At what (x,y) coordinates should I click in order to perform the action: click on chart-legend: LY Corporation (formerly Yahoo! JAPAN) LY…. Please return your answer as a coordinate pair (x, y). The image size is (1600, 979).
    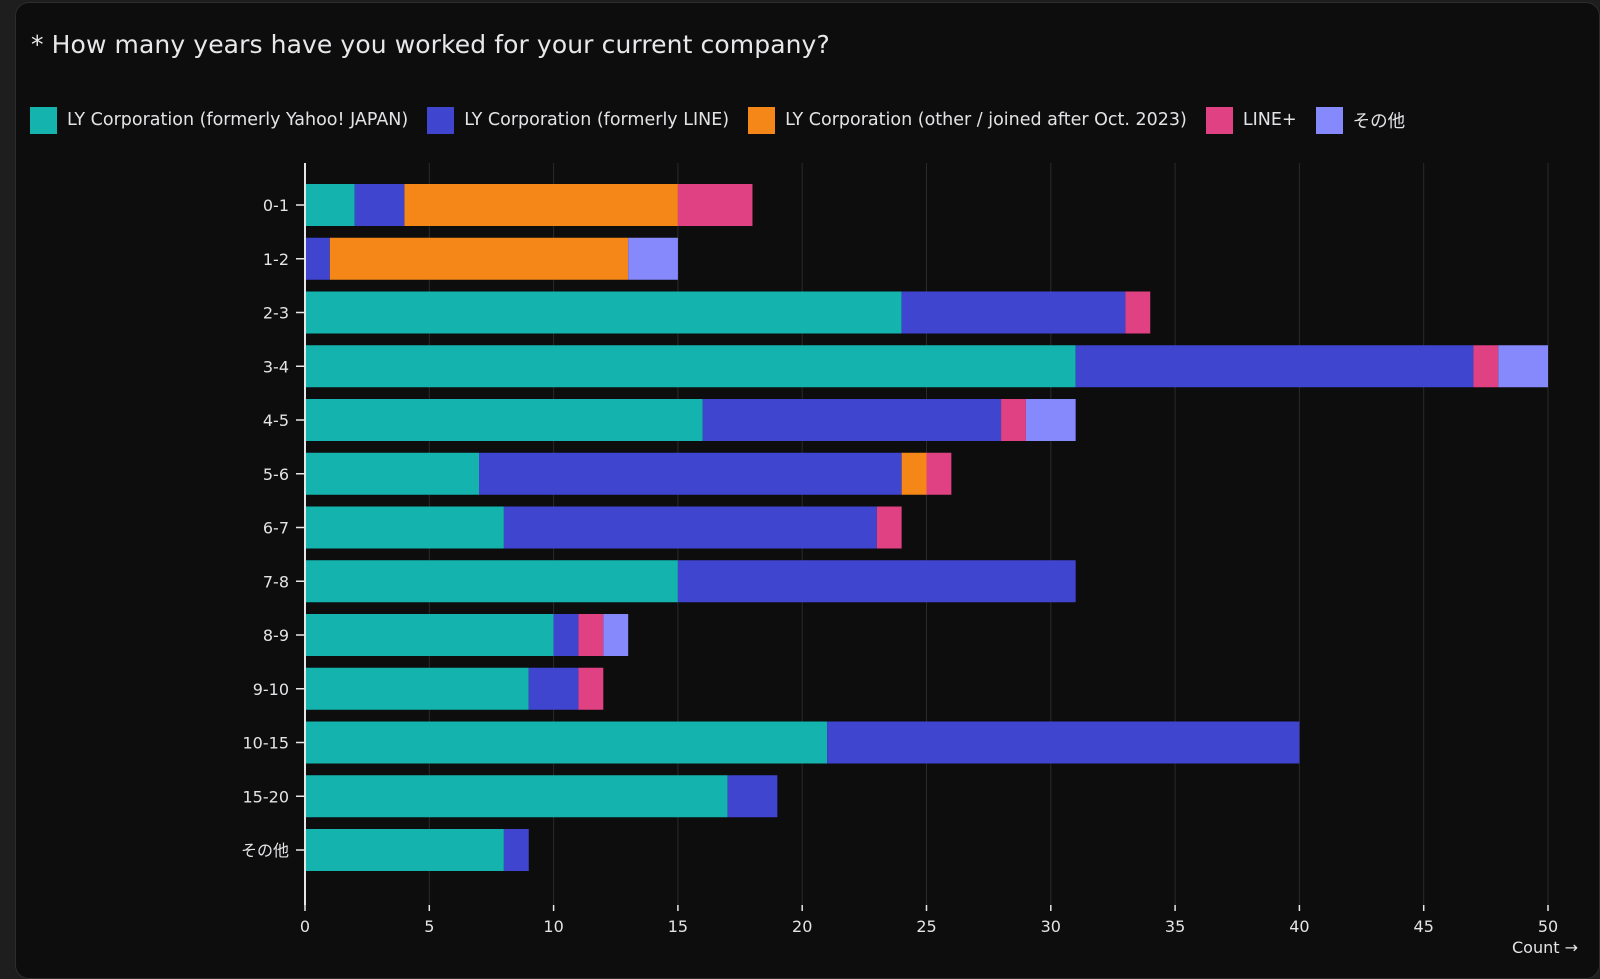
    Looking at the image, I should click on (727, 120).